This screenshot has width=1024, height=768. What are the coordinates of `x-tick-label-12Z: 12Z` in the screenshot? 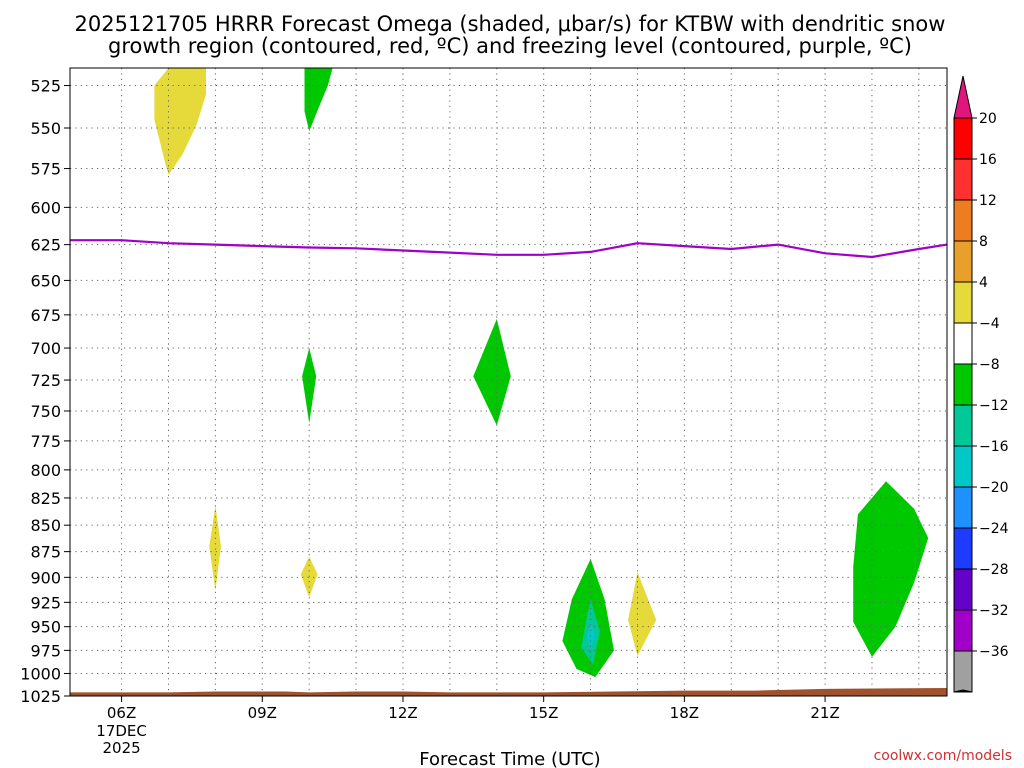 It's located at (402, 713).